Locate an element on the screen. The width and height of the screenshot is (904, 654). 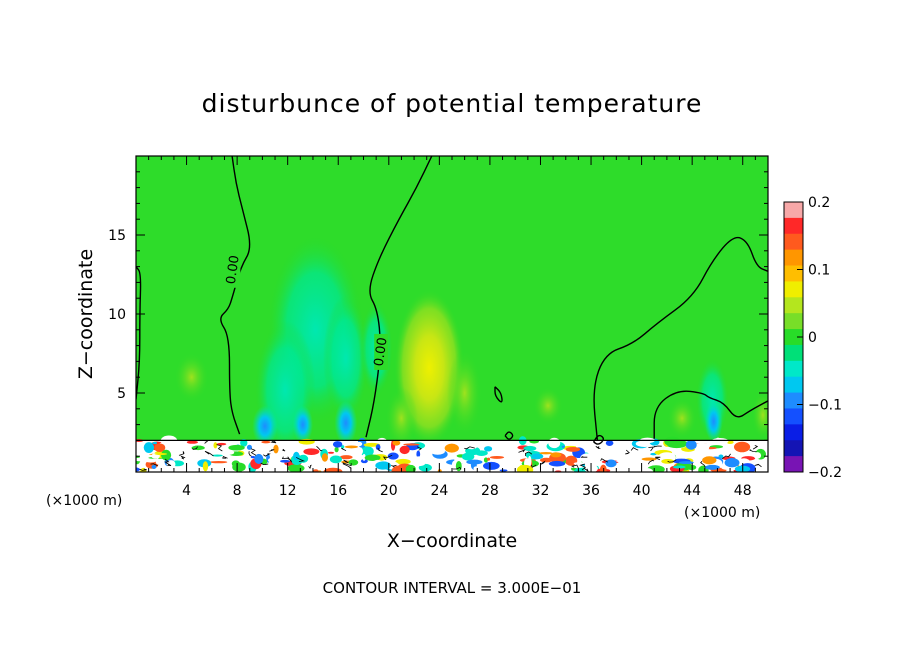
boundary-contours is located at coordinates (450, 456).